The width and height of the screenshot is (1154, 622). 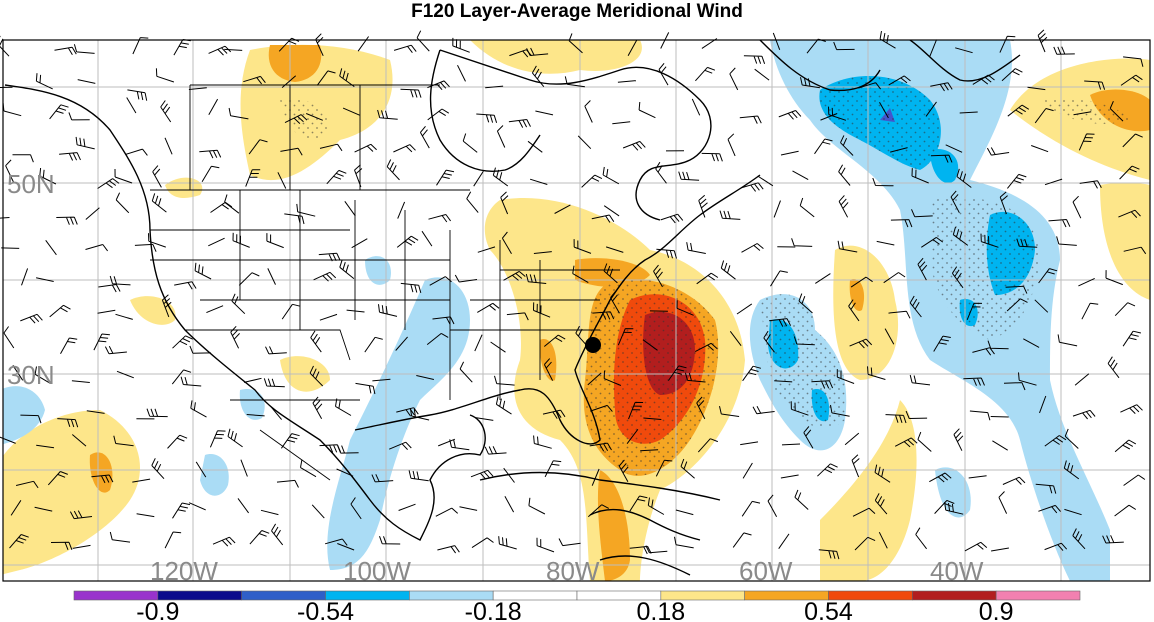 I want to click on lon-label-80w: 80W, so click(x=573, y=571).